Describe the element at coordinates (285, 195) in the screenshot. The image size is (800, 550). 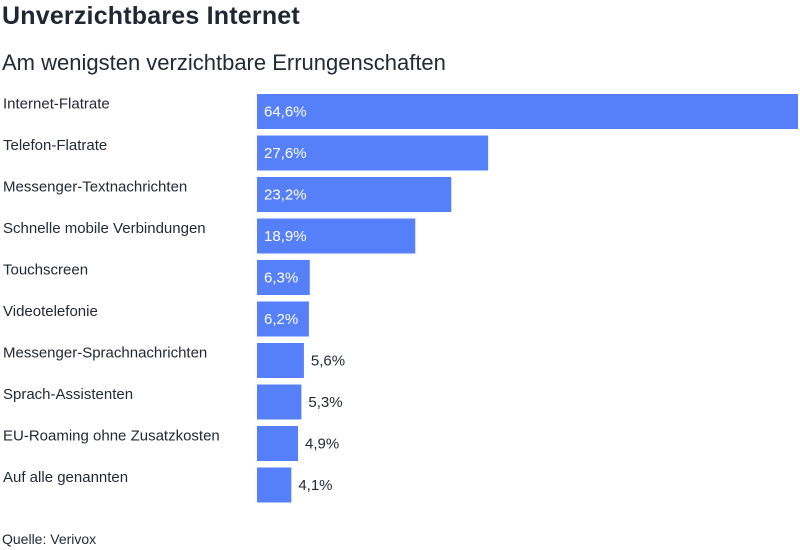
I see `value-label-messenger-textnachrichten: 23,2%` at that location.